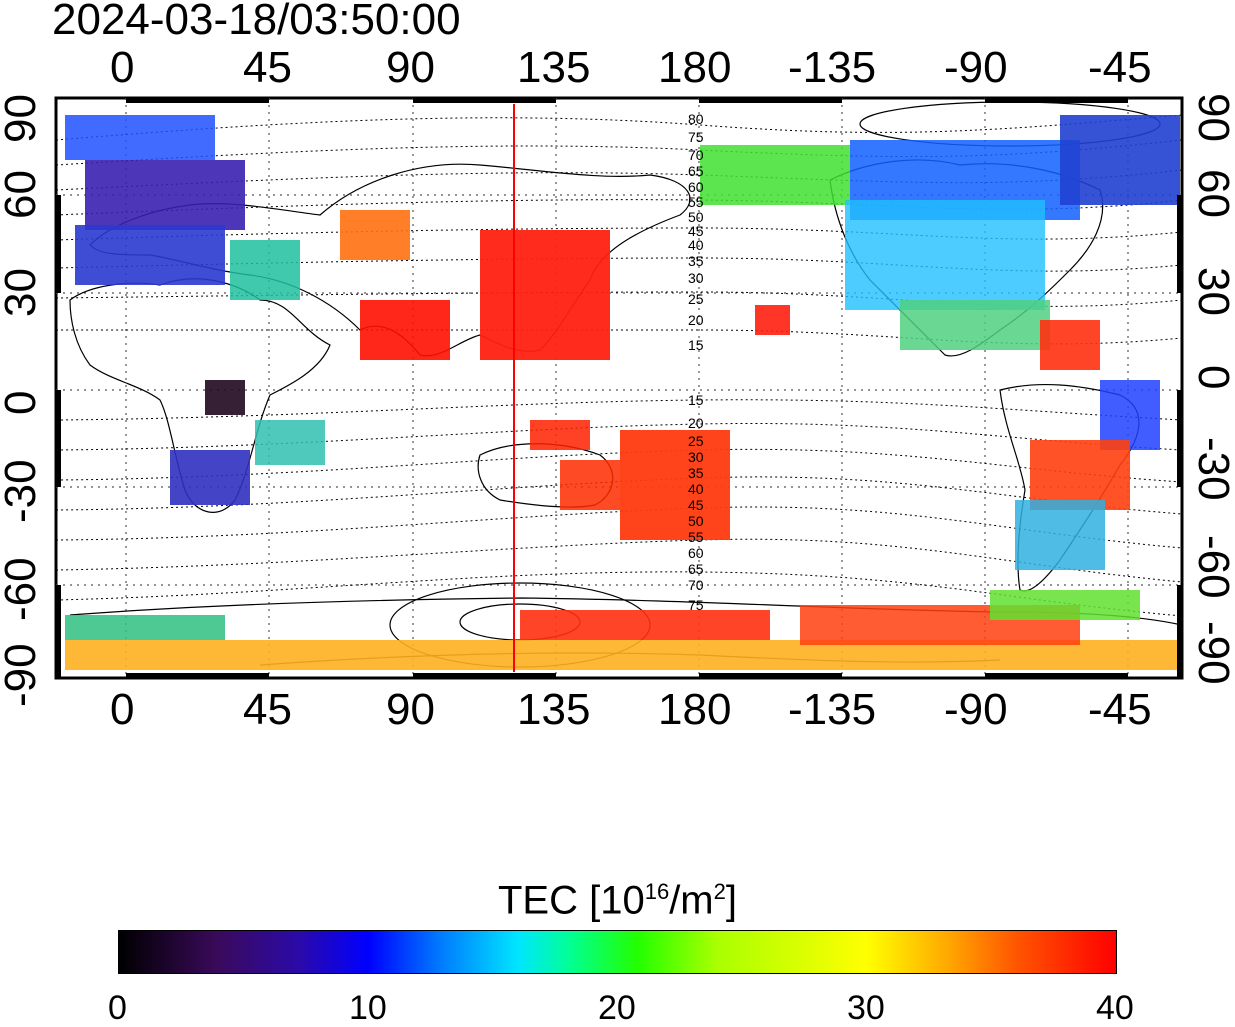  I want to click on colorbar-tick-label: 20, so click(617, 1008).